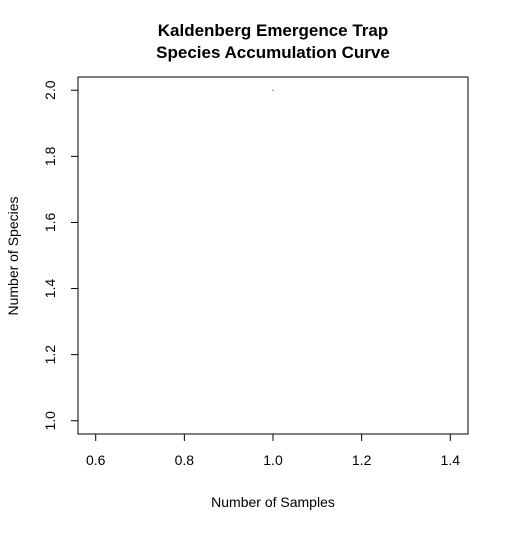  Describe the element at coordinates (451, 460) in the screenshot. I see `x-tick-label: 1.4` at that location.